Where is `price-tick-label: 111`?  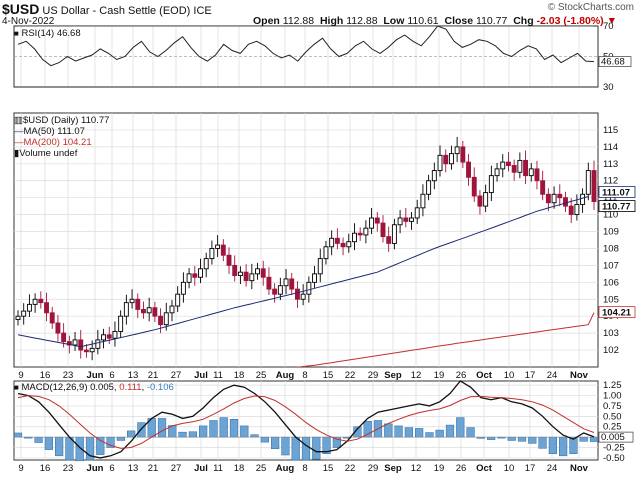 price-tick-label: 111 is located at coordinates (610, 198).